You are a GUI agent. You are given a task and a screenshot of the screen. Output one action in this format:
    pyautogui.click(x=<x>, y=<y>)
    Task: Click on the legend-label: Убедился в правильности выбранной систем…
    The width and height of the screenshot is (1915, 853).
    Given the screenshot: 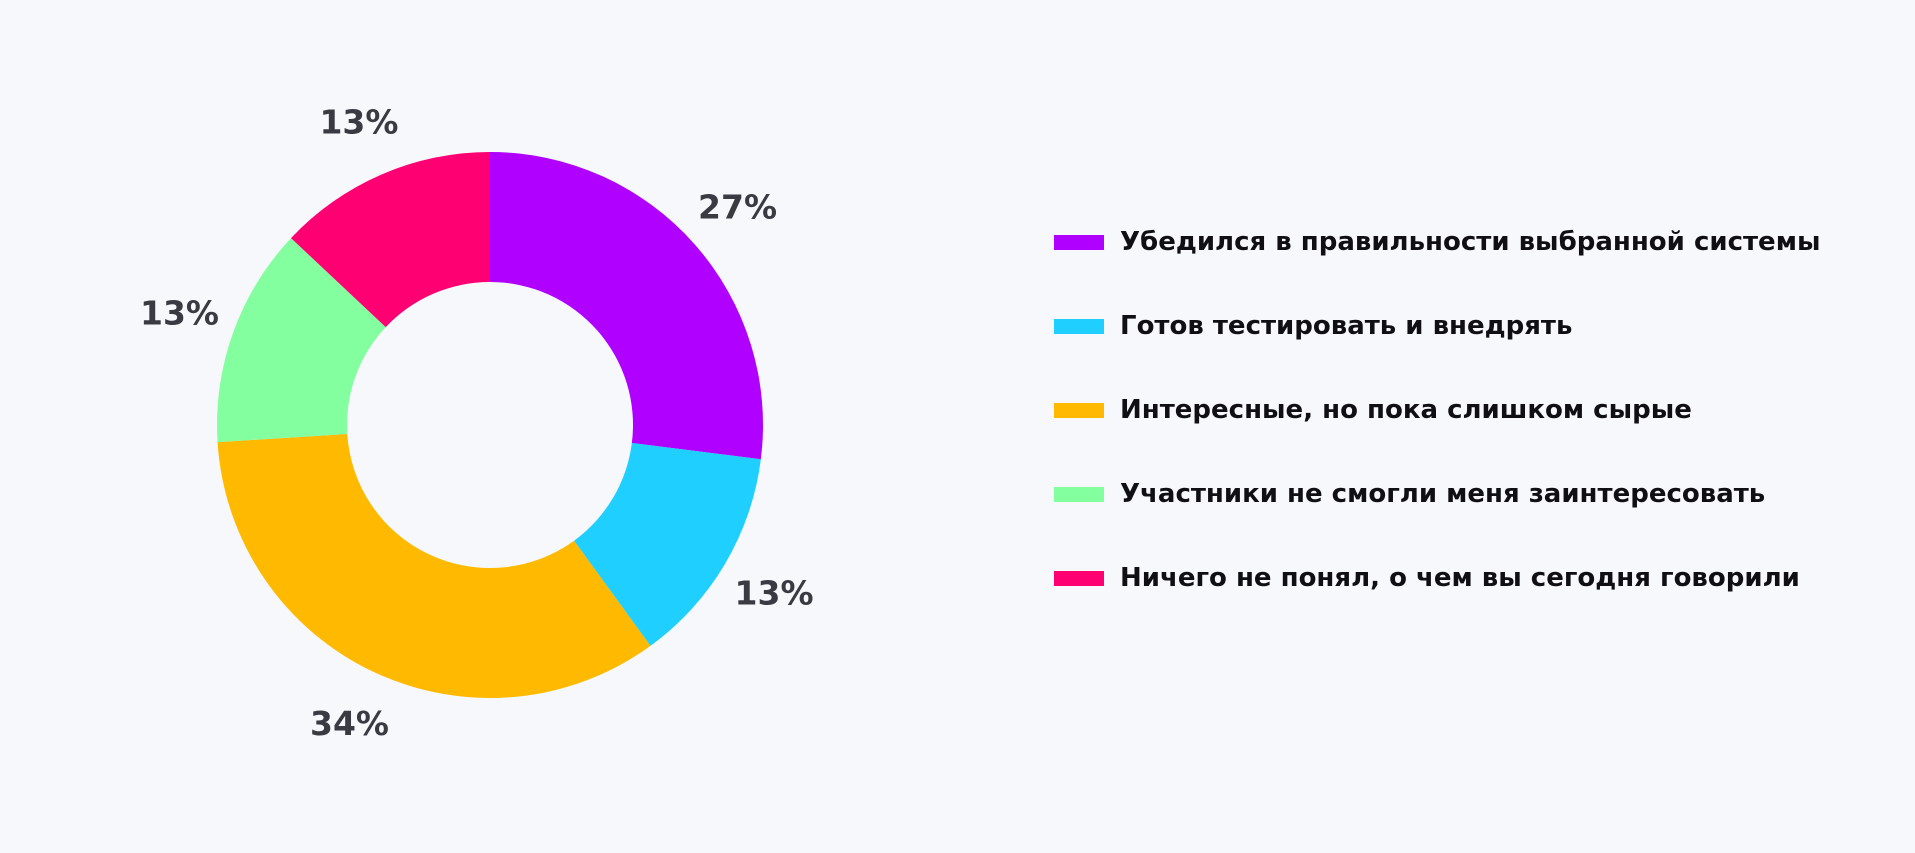 What is the action you would take?
    pyautogui.click(x=1470, y=242)
    